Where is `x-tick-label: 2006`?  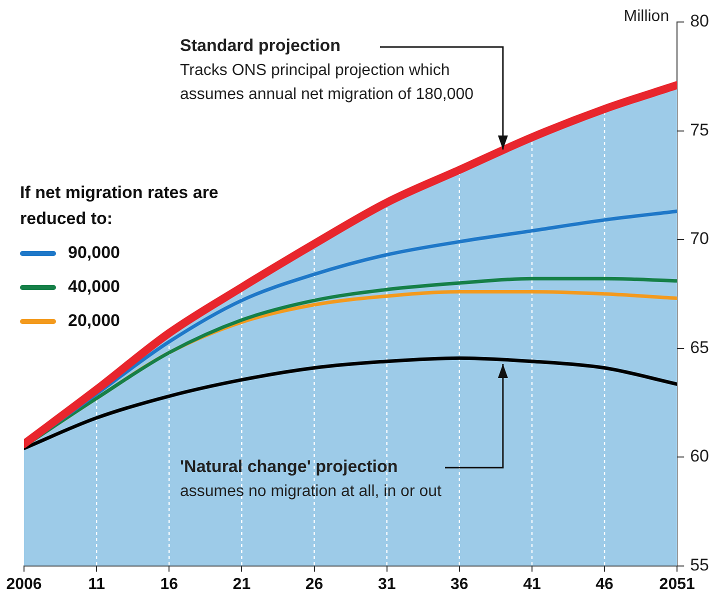 x-tick-label: 2006 is located at coordinates (24, 584).